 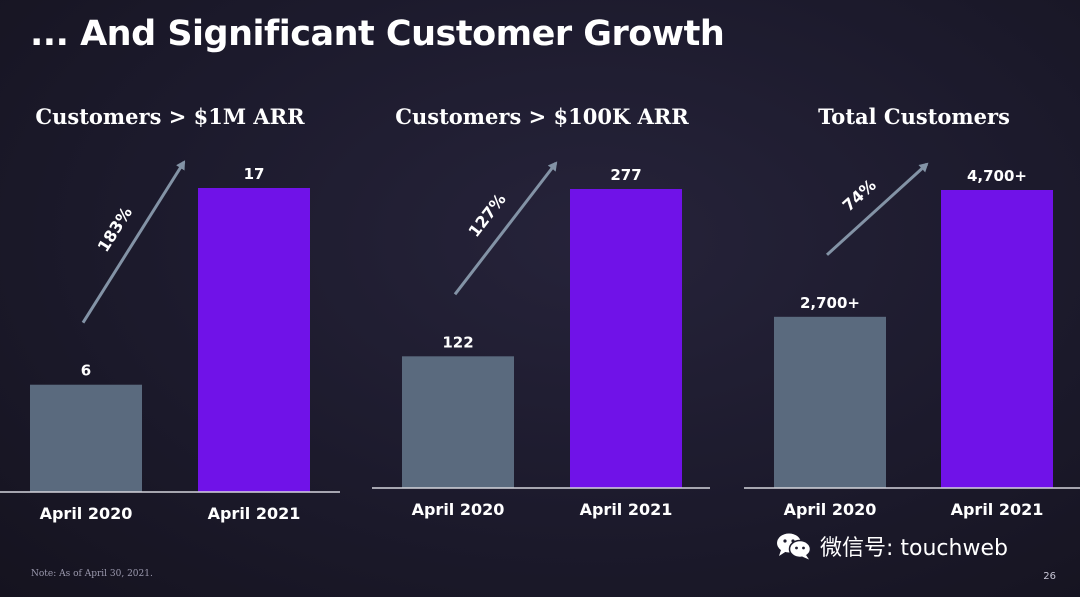 I want to click on bar-value-label: 2,700+, so click(x=830, y=303).